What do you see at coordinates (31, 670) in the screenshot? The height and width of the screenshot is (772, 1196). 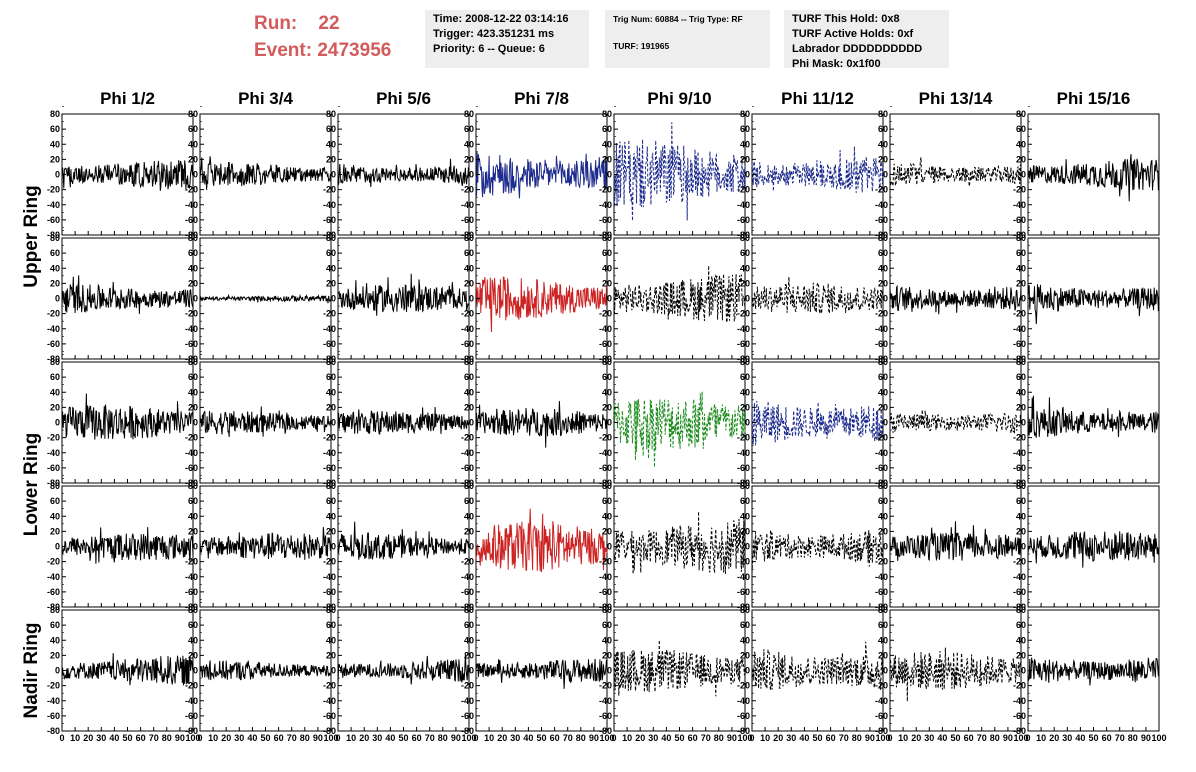 I see `ring-label: Nadir Ring` at bounding box center [31, 670].